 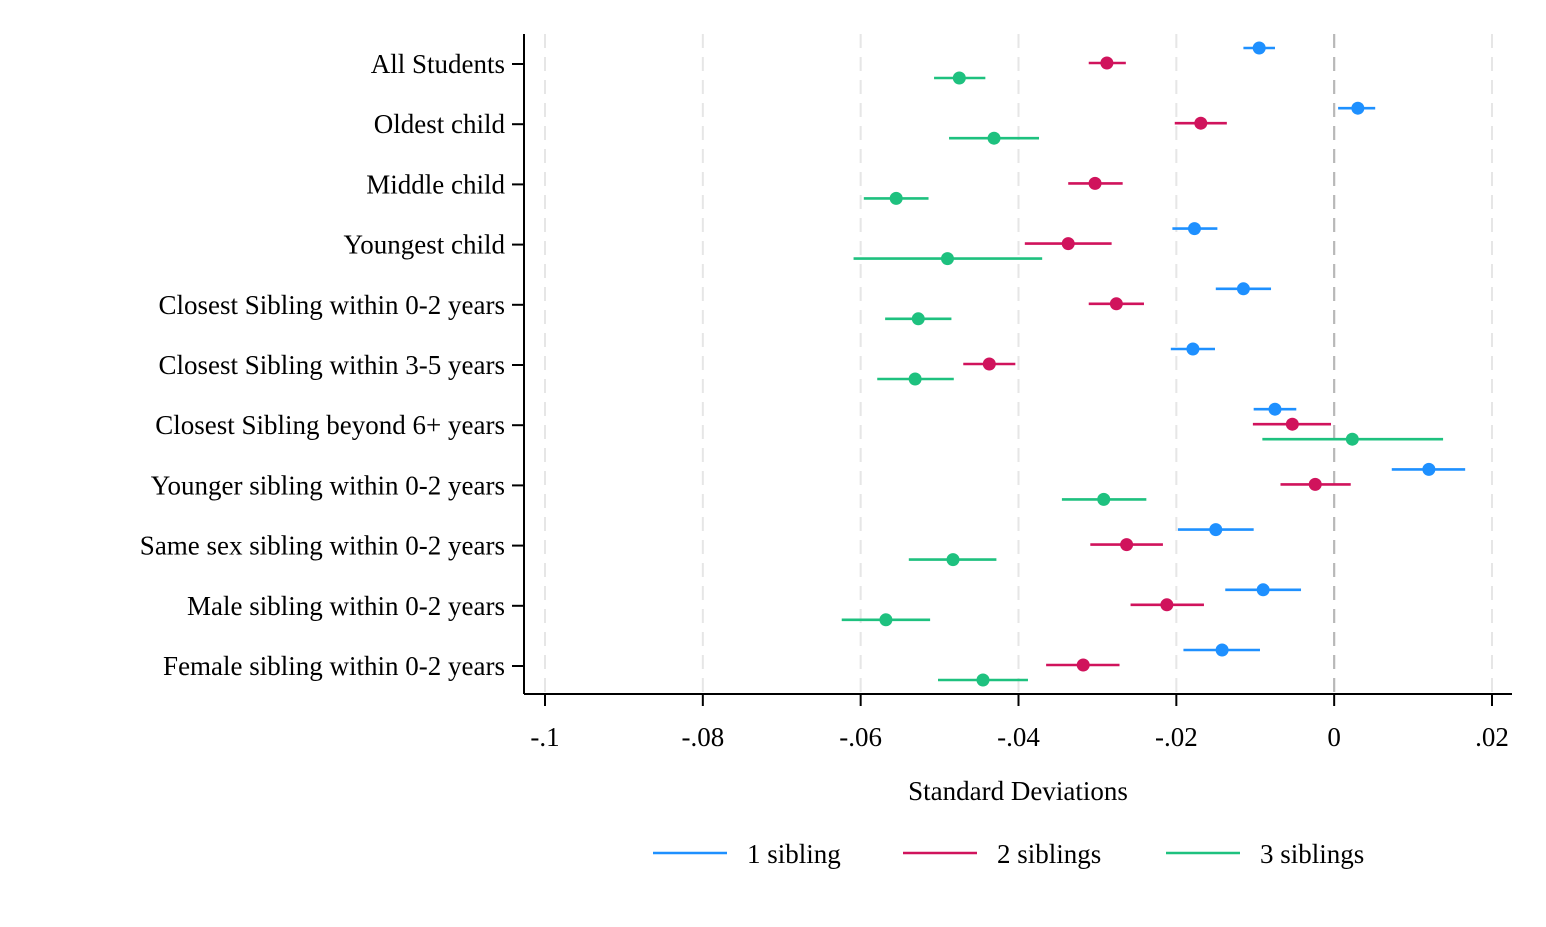 What do you see at coordinates (1312, 854) in the screenshot?
I see `legend-label-3-siblings: 3 siblings` at bounding box center [1312, 854].